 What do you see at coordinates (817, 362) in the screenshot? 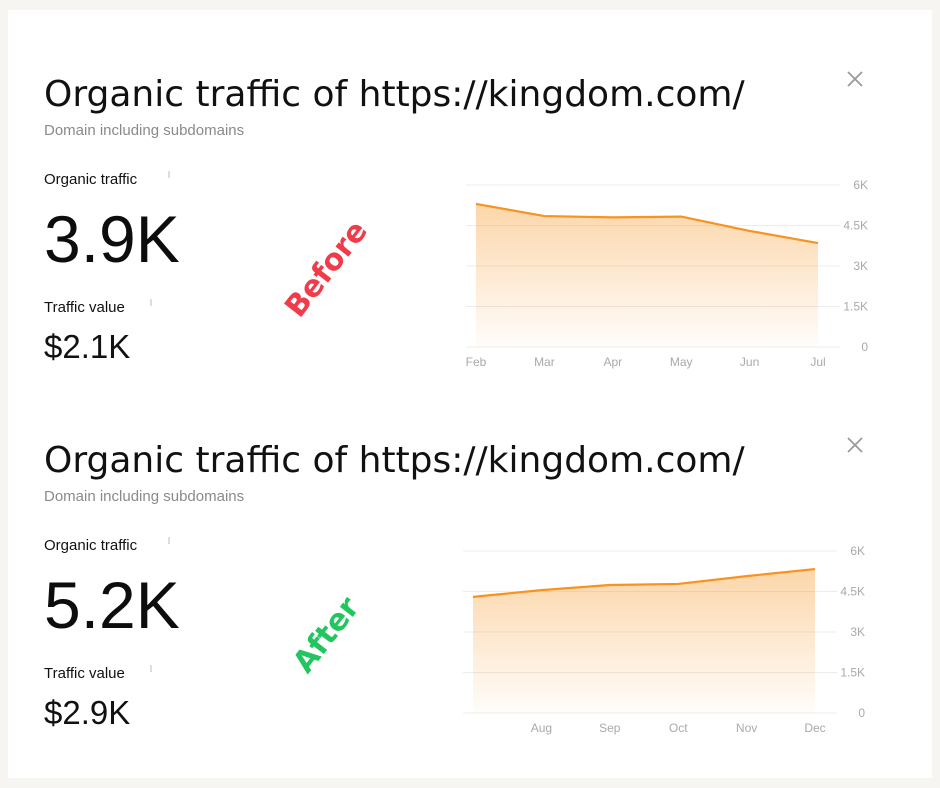
I see `x-tick-label: Jul` at bounding box center [817, 362].